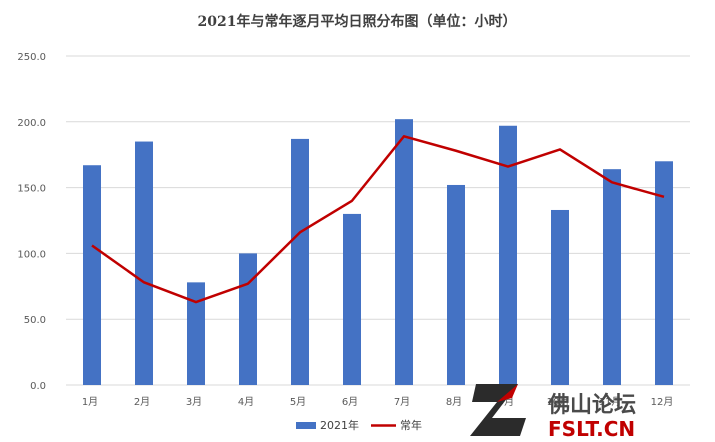 Image resolution: width=715 pixels, height=442 pixels. What do you see at coordinates (411, 425) in the screenshot?
I see `legend-label: 常年` at bounding box center [411, 425].